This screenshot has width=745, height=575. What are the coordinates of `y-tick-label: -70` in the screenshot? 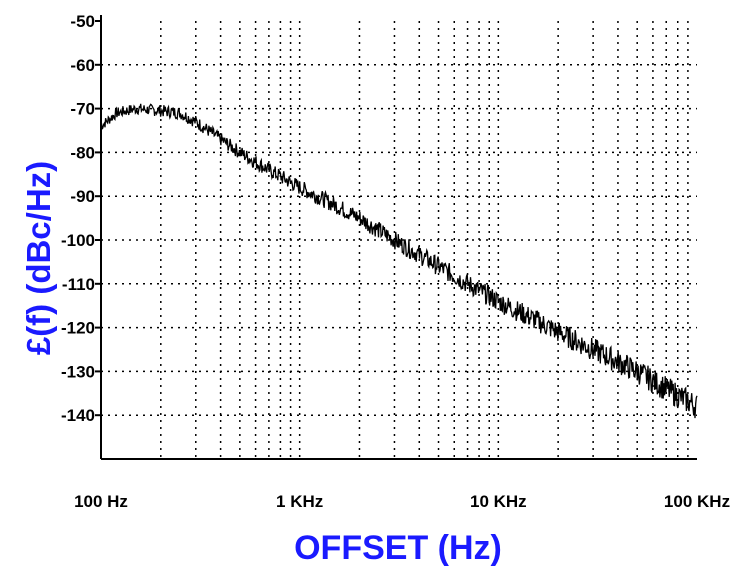 It's located at (82, 109).